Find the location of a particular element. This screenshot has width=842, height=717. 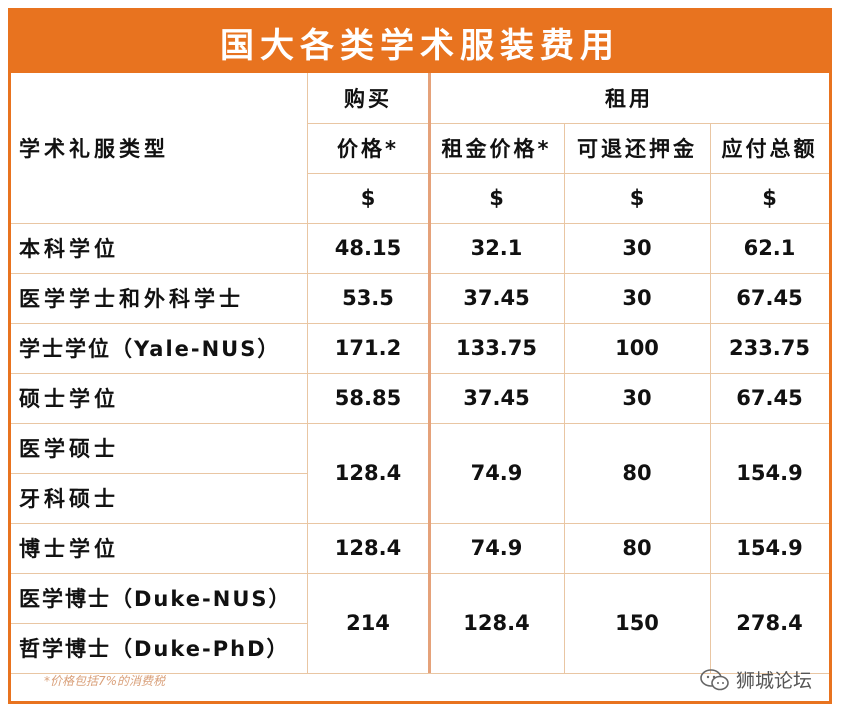

header-gown-type: 学术礼服类型 is located at coordinates (94, 149).